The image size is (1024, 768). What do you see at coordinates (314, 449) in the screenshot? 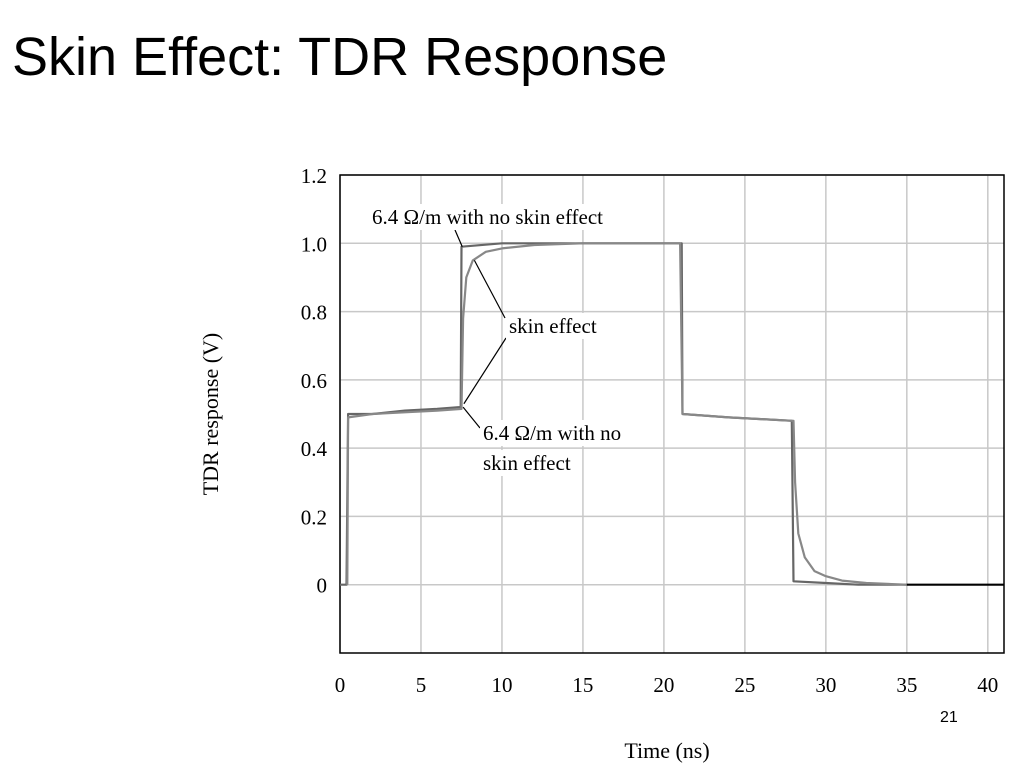
I see `y-tick-label: 0.4` at bounding box center [314, 449].